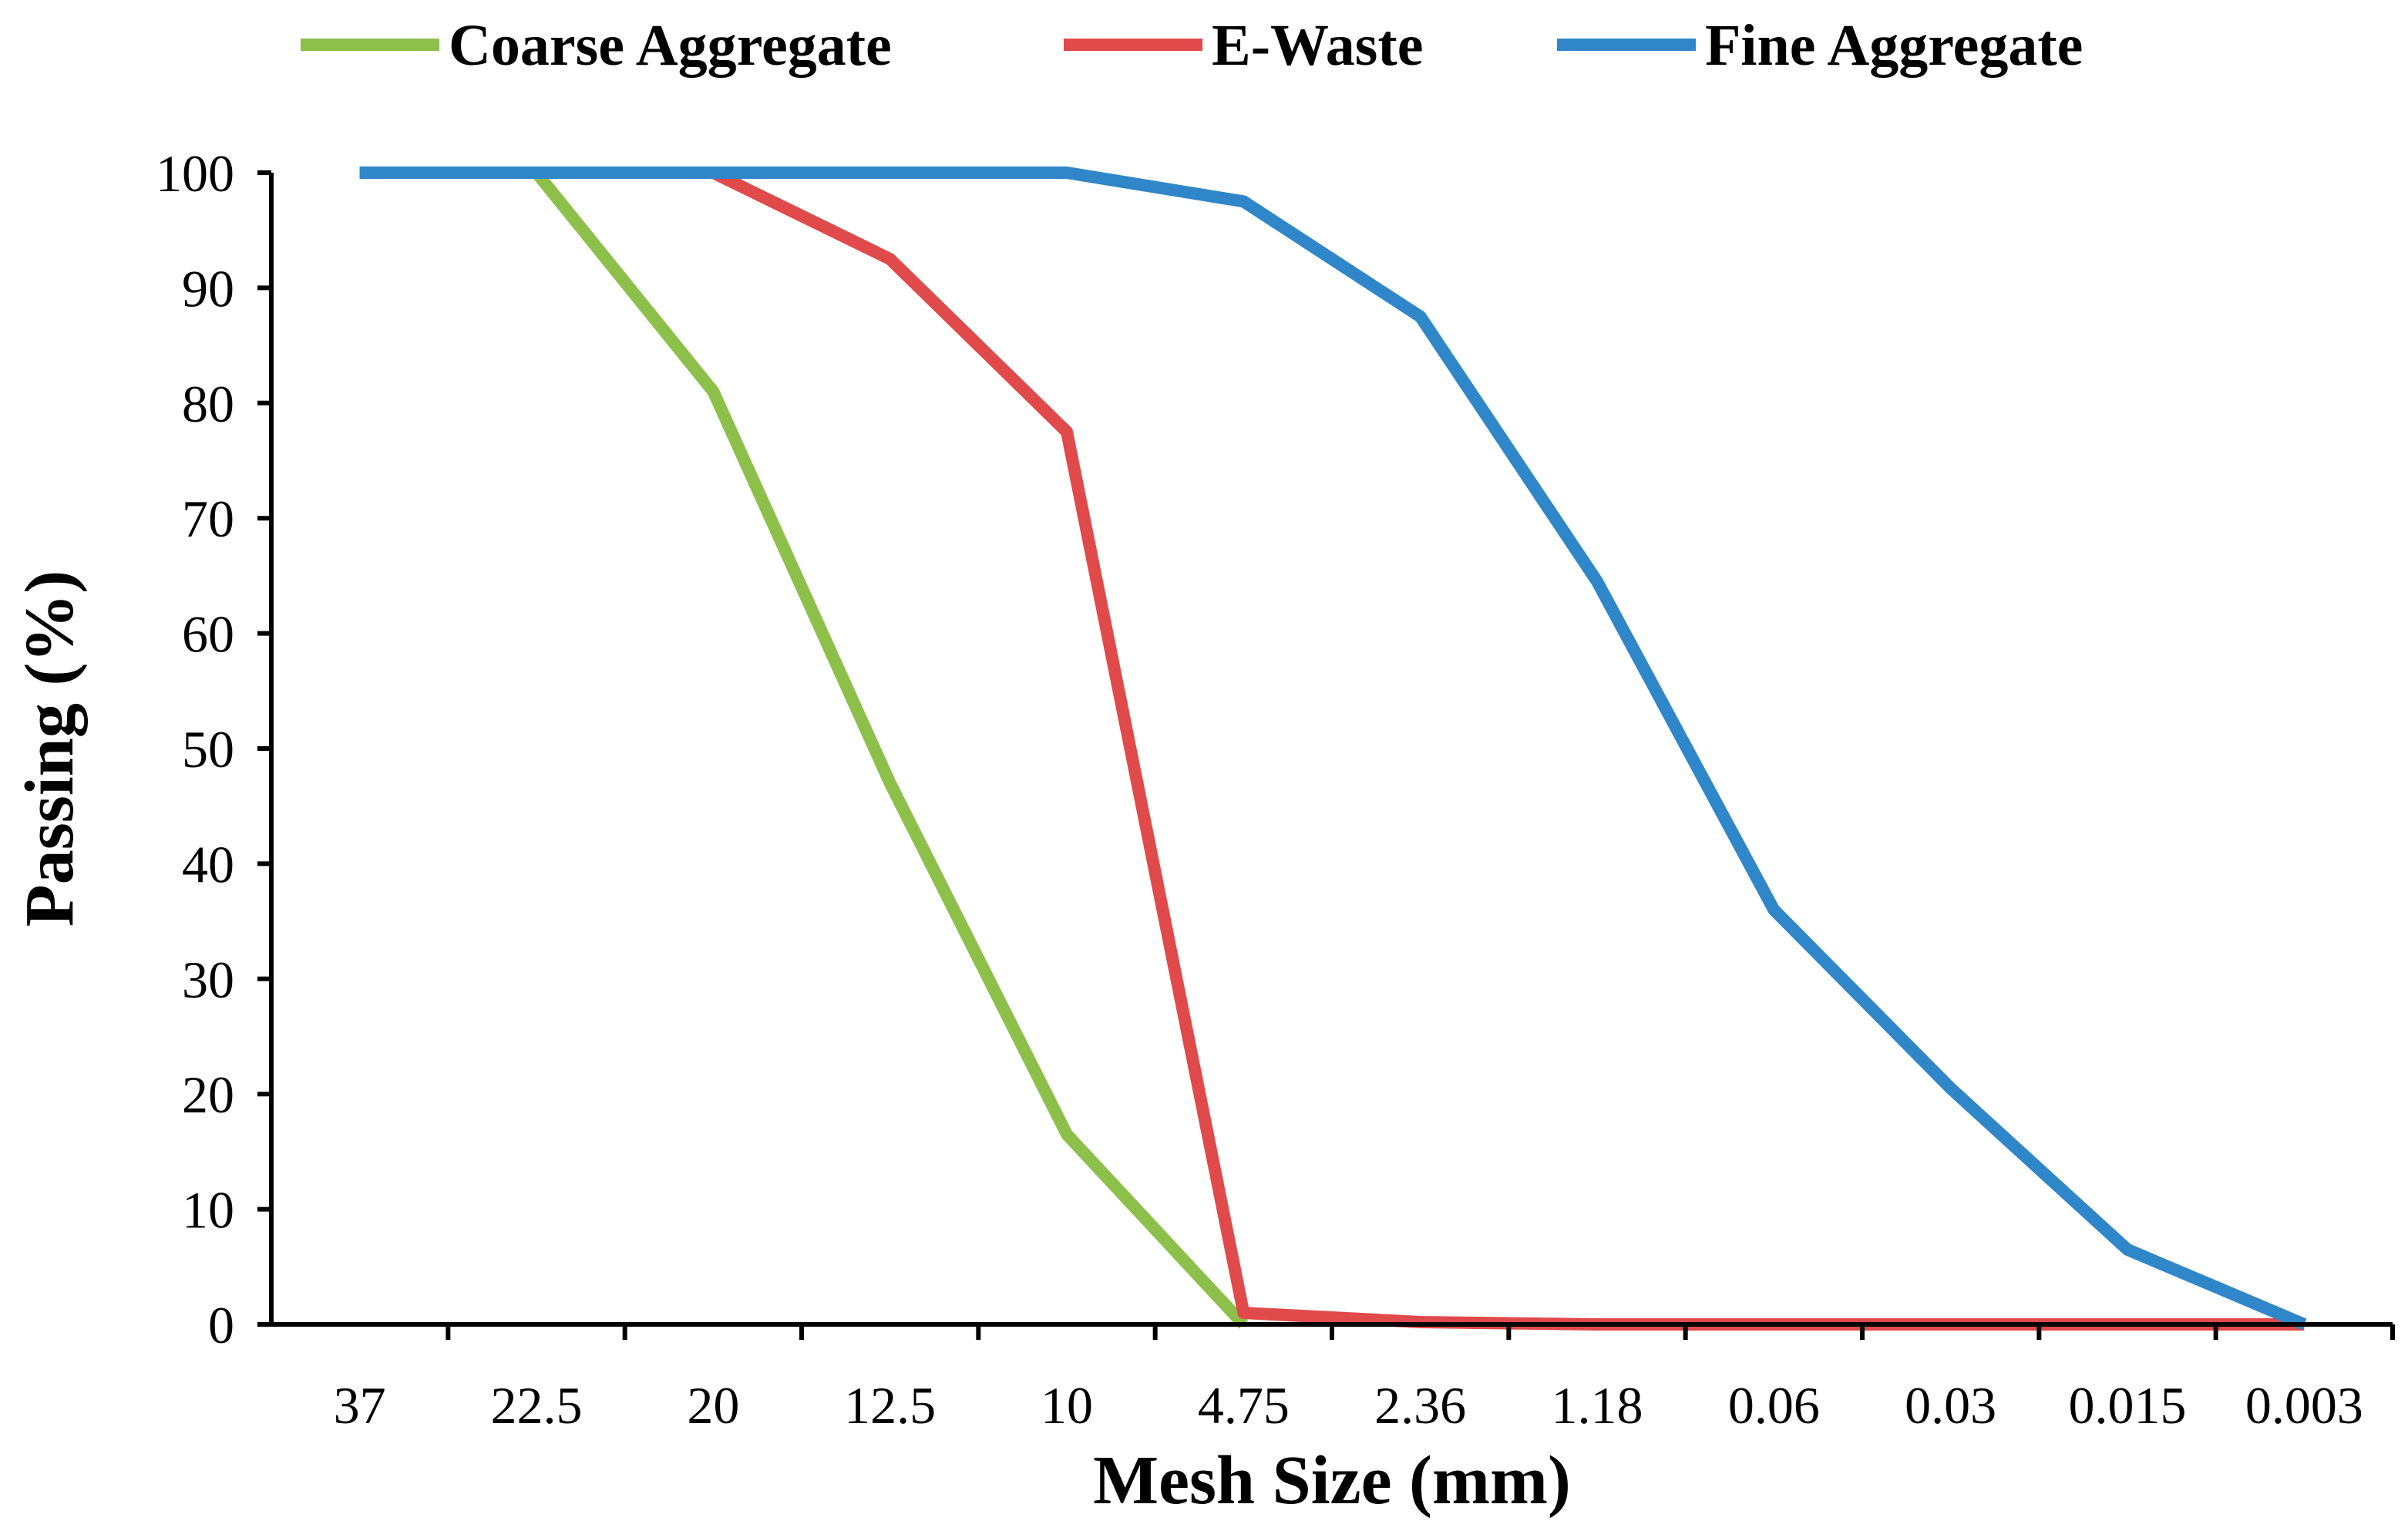 The height and width of the screenshot is (1531, 2408). I want to click on y-tick-label: 40, so click(208, 864).